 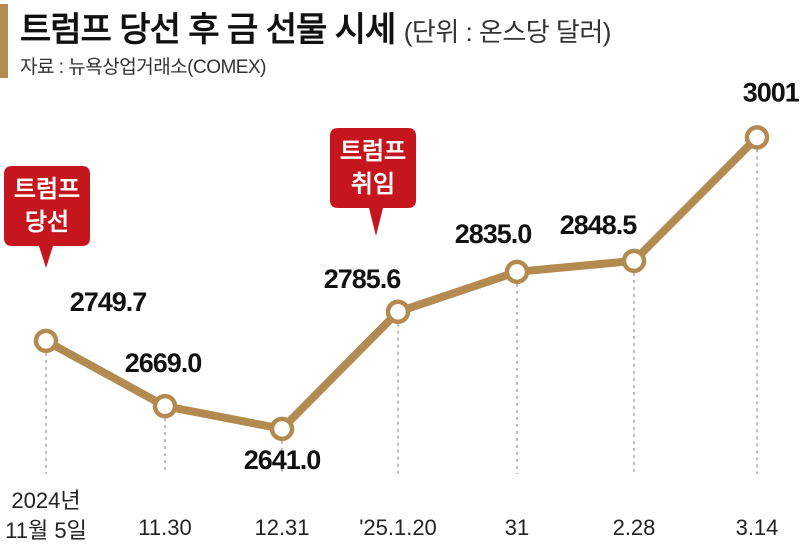 What do you see at coordinates (4, 41) in the screenshot?
I see `title-accent-bar` at bounding box center [4, 41].